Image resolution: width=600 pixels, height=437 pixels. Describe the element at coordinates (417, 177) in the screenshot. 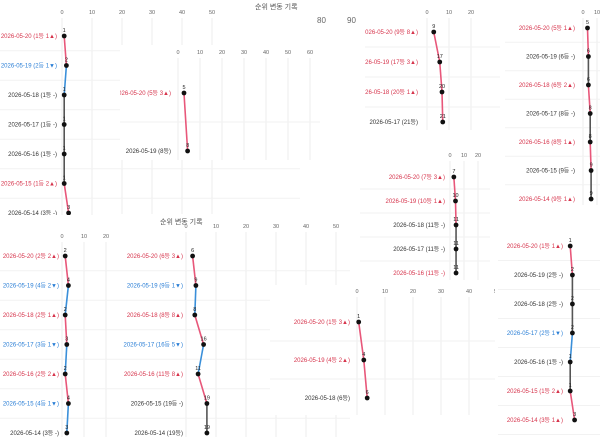

I see `row-label: 2026-05-20 (7등 3▲)` at that location.